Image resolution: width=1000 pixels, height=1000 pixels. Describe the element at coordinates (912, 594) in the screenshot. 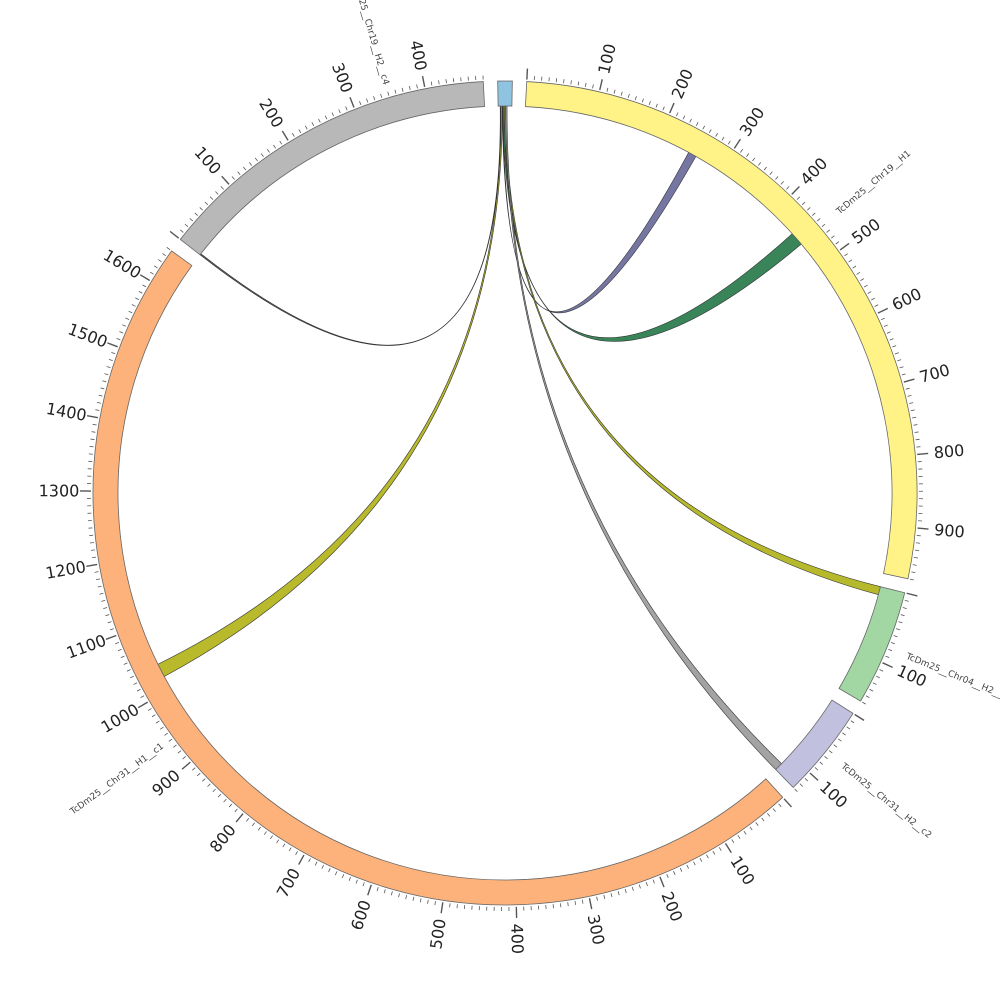

I see `major-tick-tcdm25-chr04-h2-c8` at that location.